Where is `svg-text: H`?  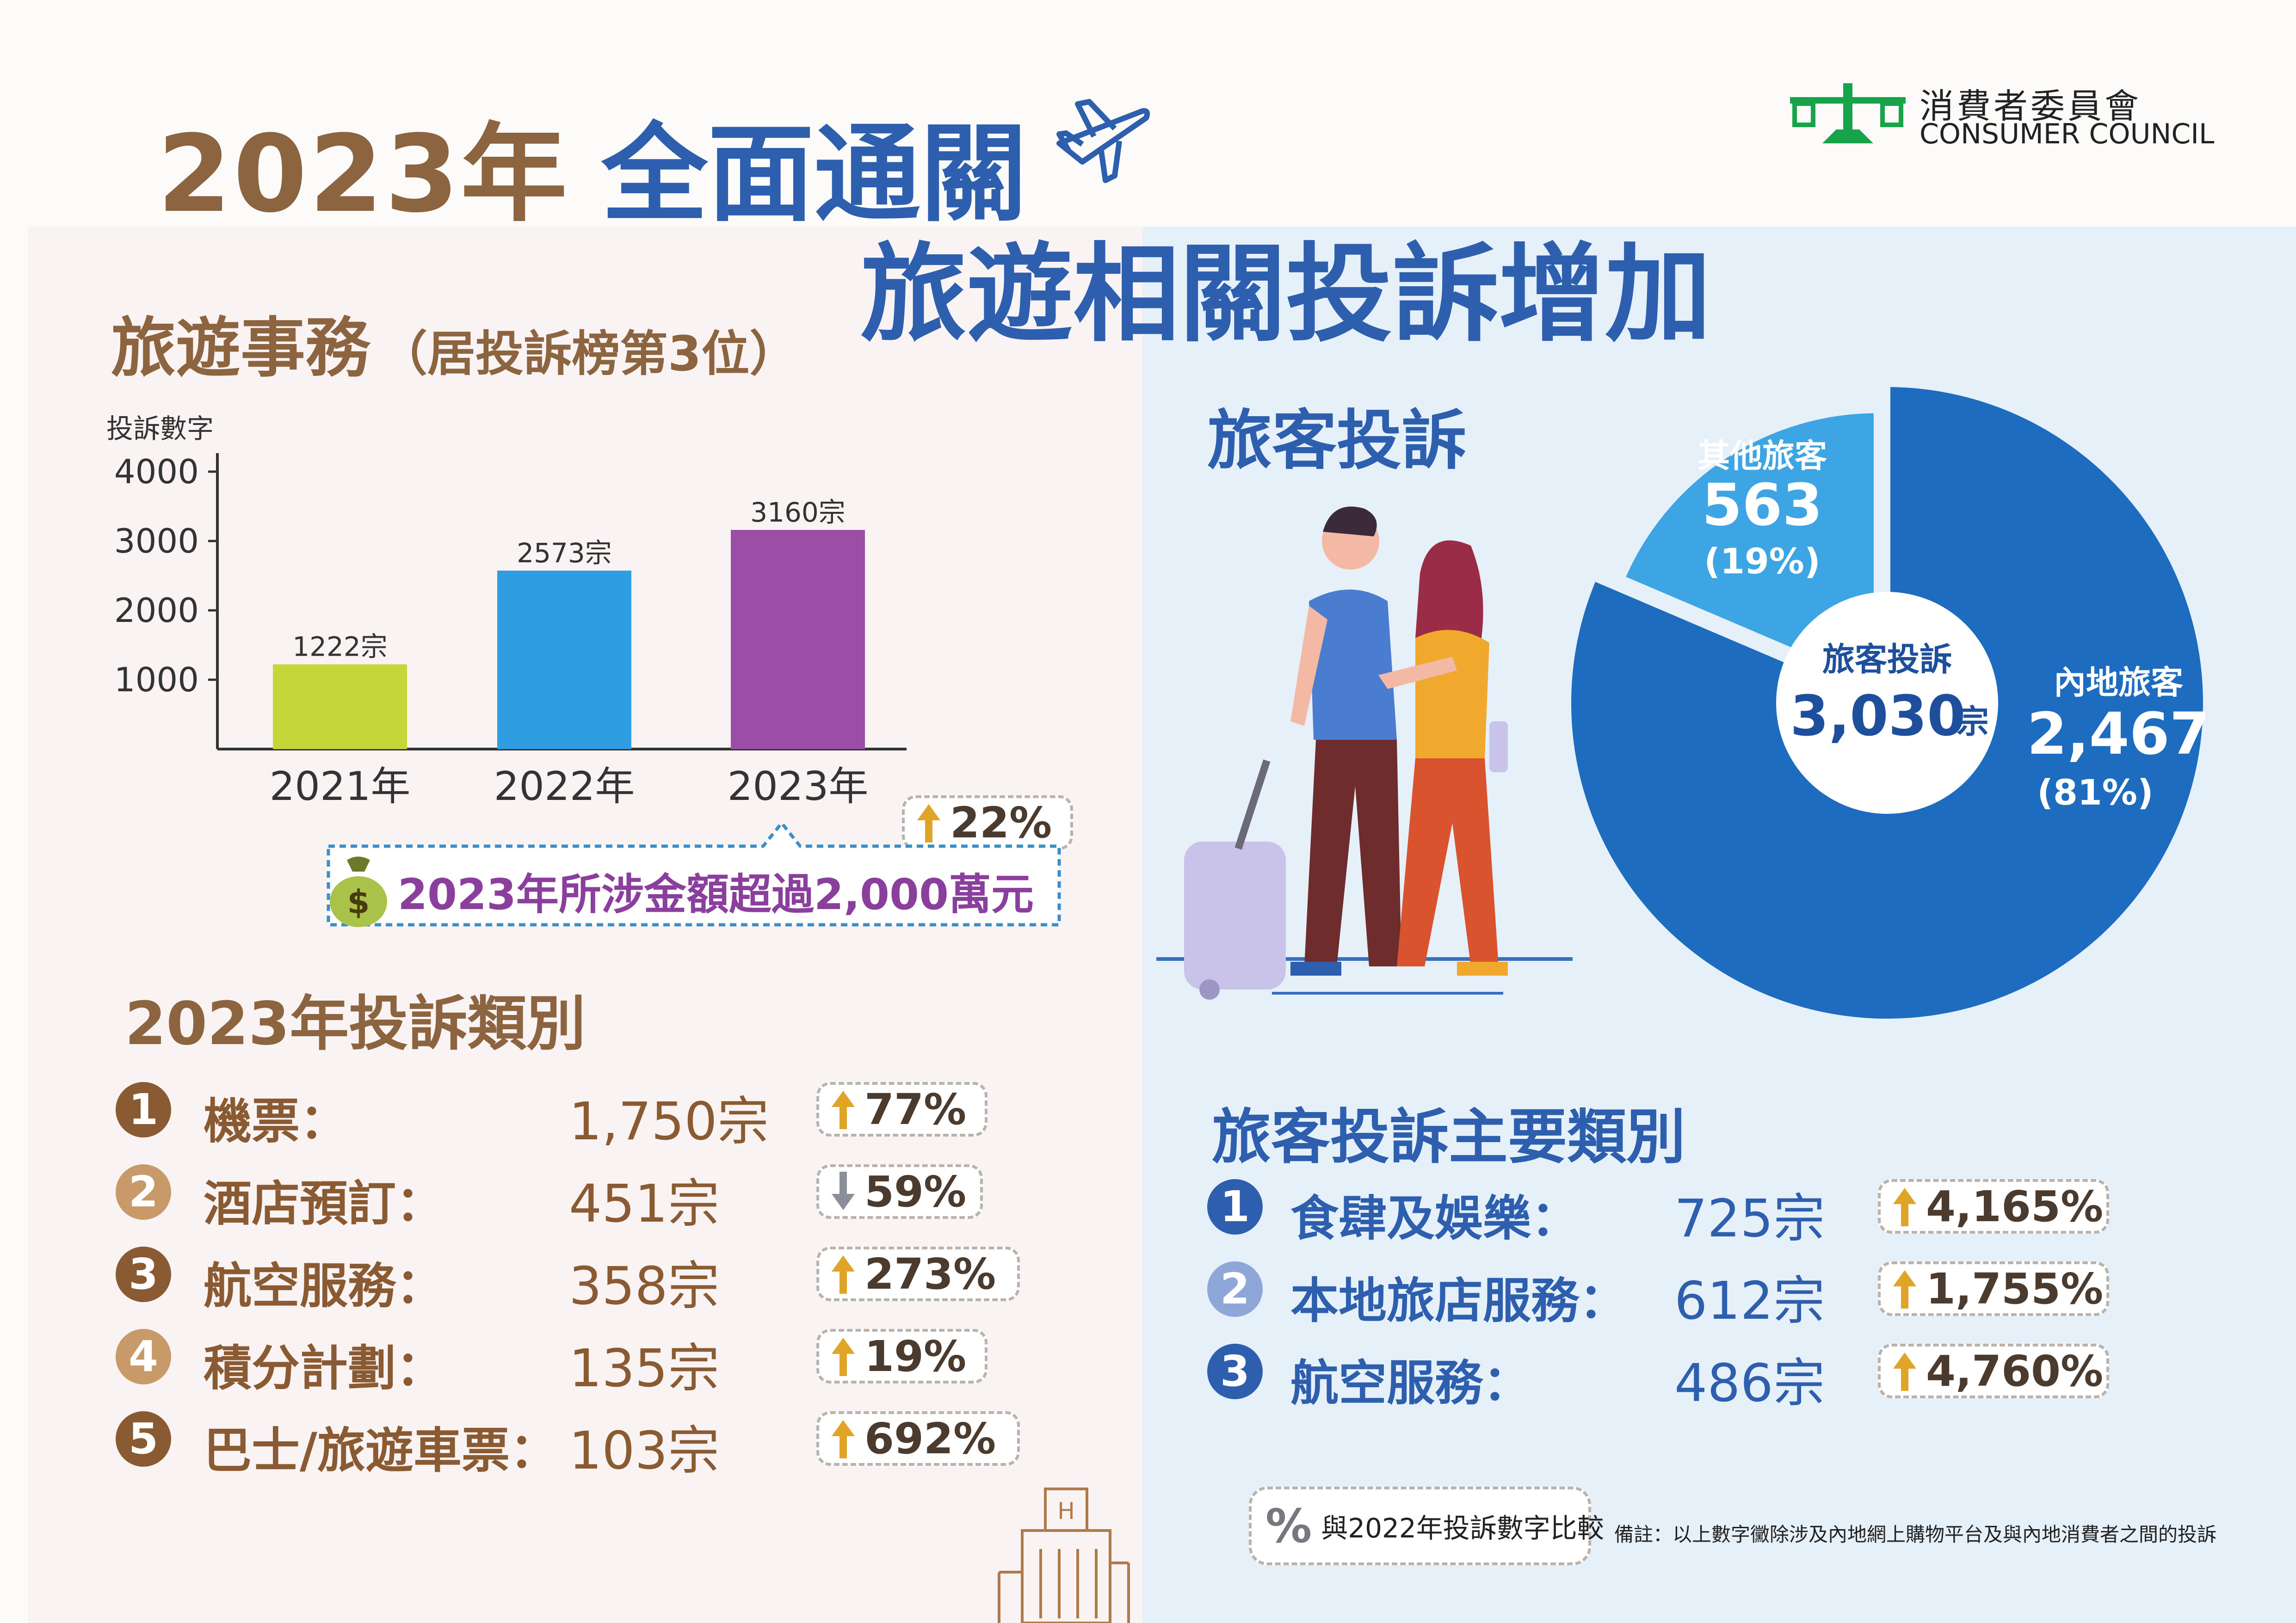
svg-text: H is located at coordinates (1066, 1511).